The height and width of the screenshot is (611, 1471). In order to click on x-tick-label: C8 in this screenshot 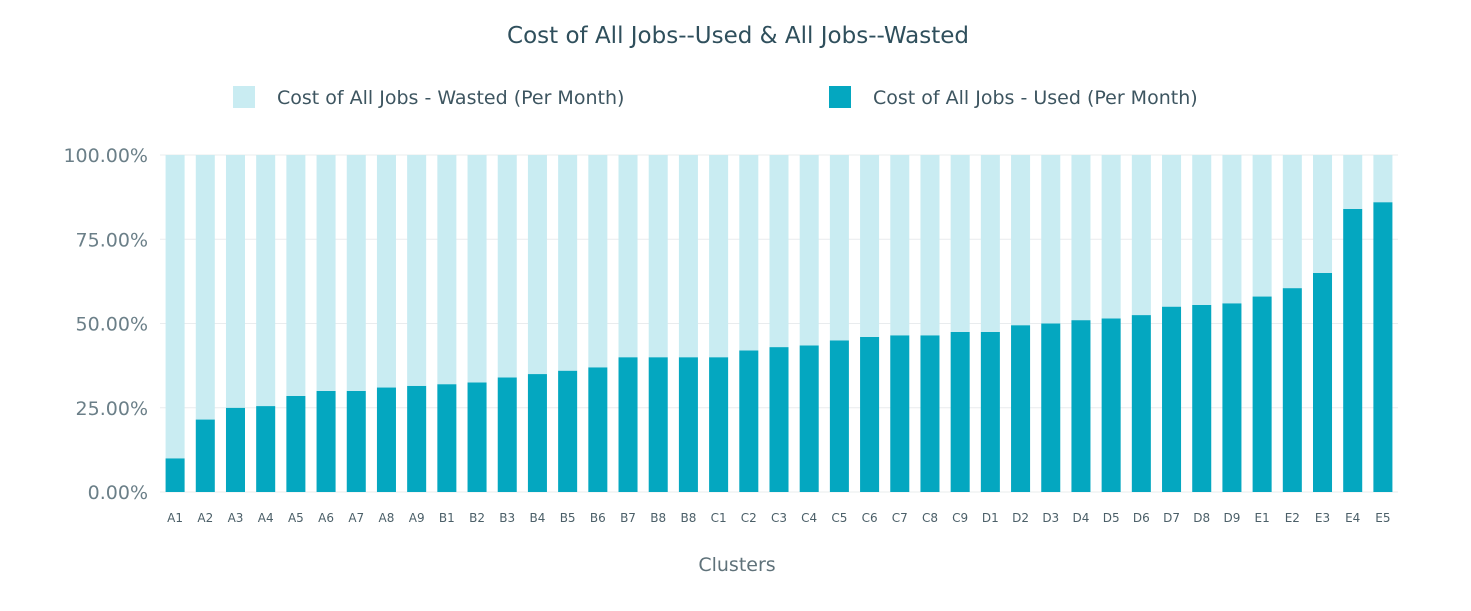, I will do `click(930, 518)`.